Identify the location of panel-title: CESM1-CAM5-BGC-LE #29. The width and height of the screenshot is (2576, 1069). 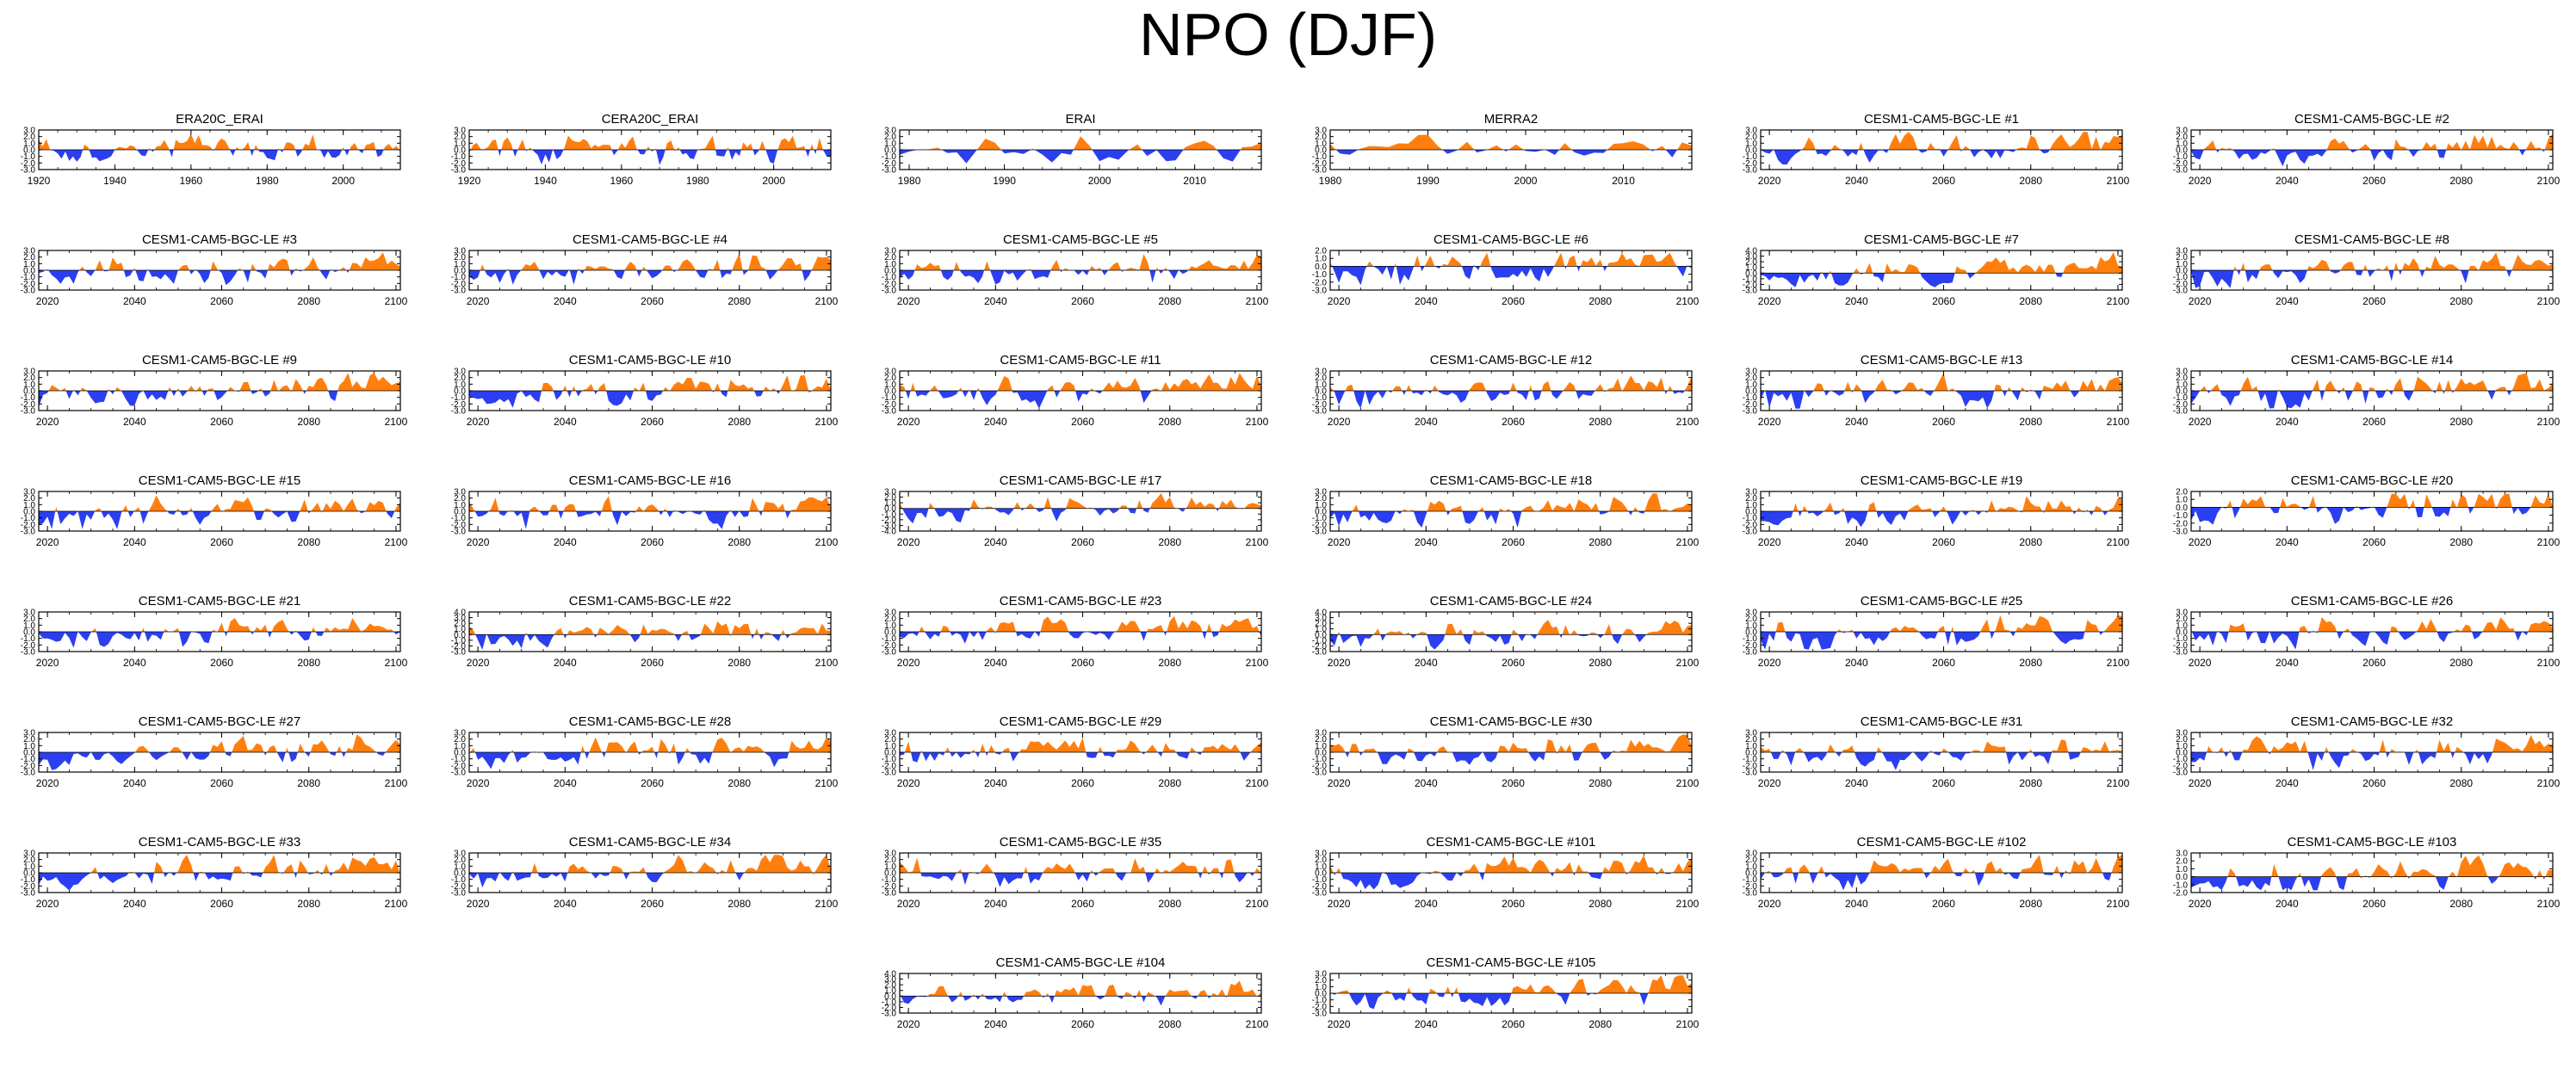
(1081, 721).